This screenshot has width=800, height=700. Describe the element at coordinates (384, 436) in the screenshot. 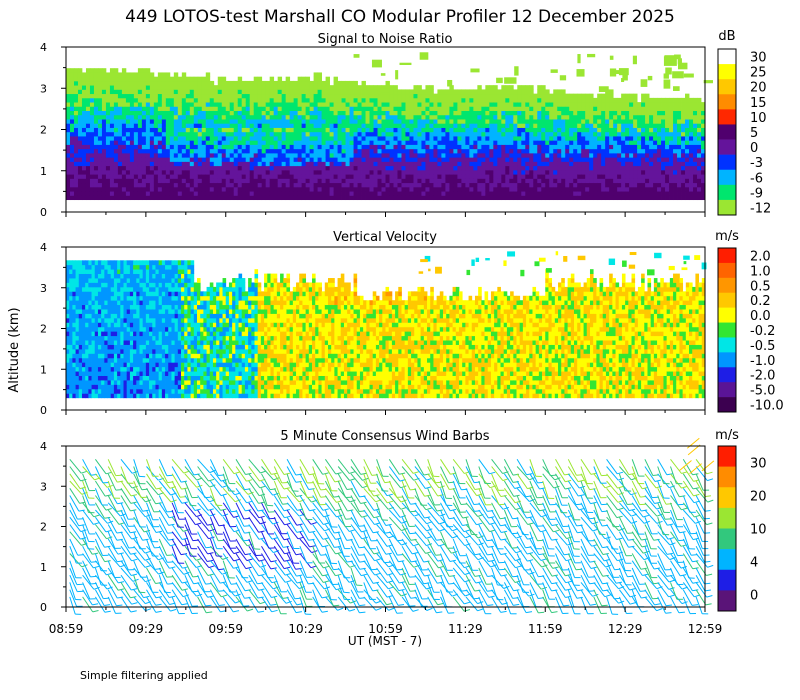

I see `panel-title-wind: 5 Minute Consensus Wind Barbs` at that location.